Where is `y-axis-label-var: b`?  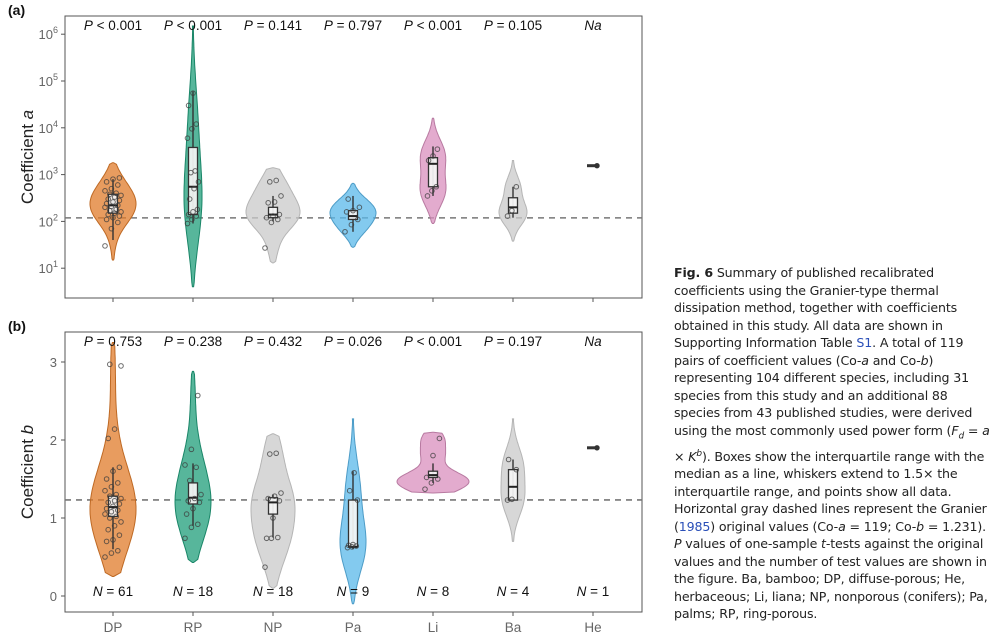 y-axis-label-var: b is located at coordinates (27, 429).